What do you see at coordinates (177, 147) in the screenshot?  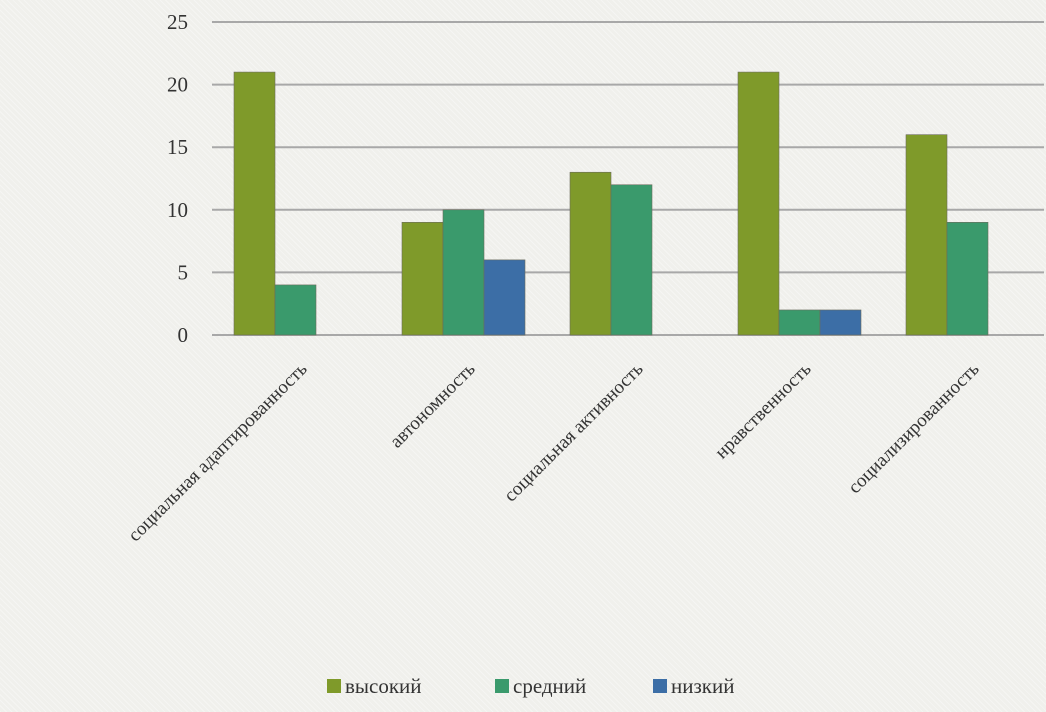 I see `y-tick-label: 15` at bounding box center [177, 147].